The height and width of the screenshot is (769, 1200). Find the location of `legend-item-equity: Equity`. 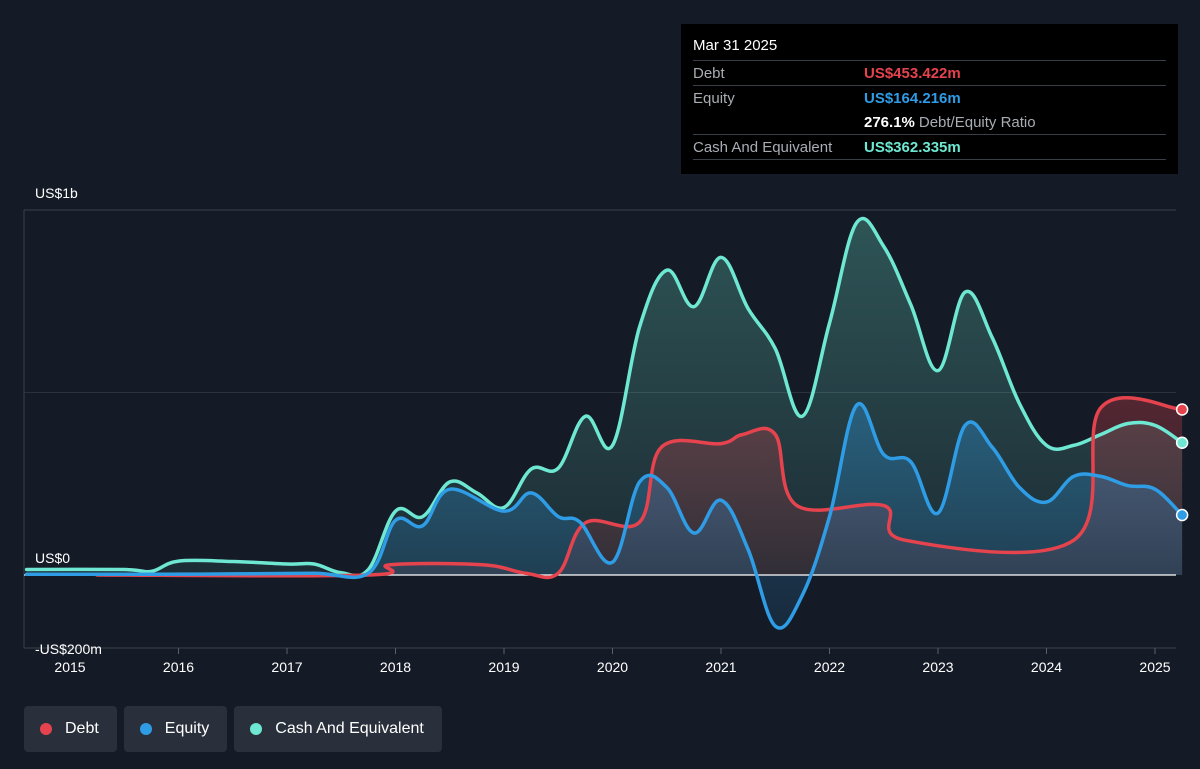

legend-item-equity: Equity is located at coordinates (175, 729).